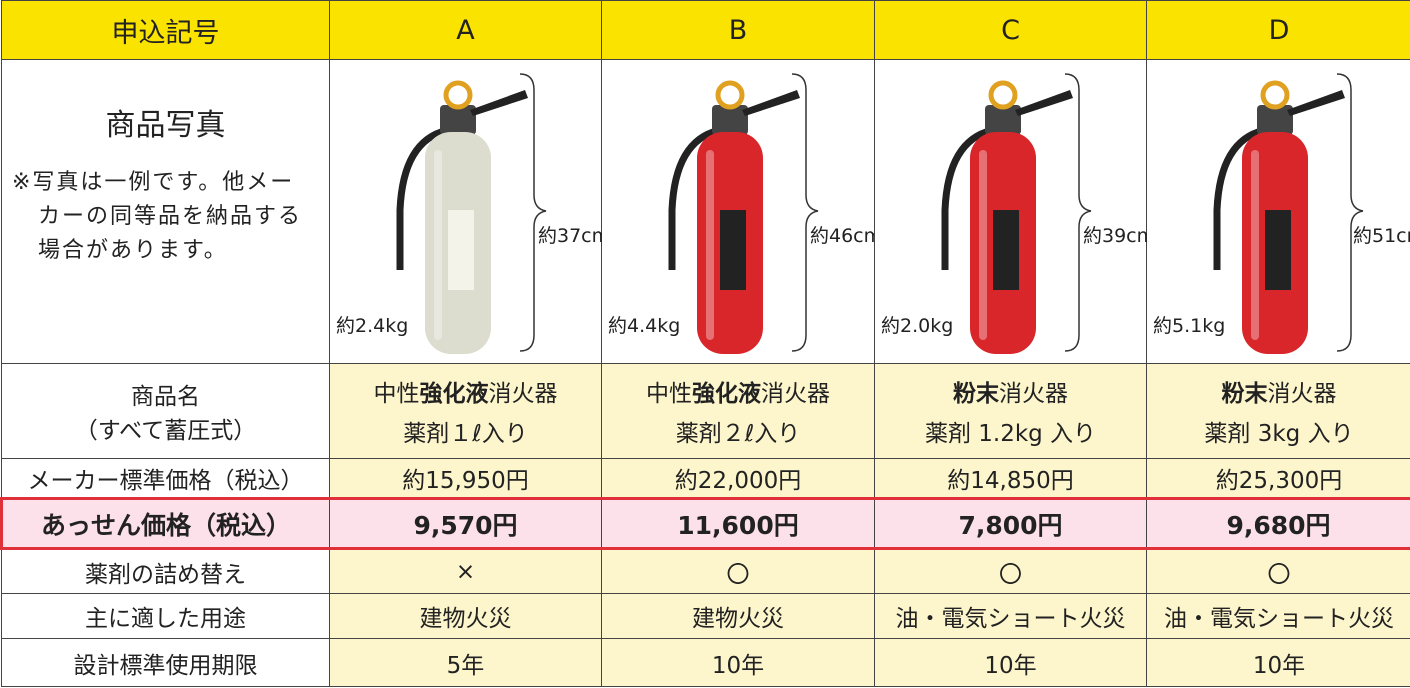 This screenshot has height=688, width=1410. What do you see at coordinates (1278, 523) in the screenshot?
I see `row-cell: 9,680円` at bounding box center [1278, 523].